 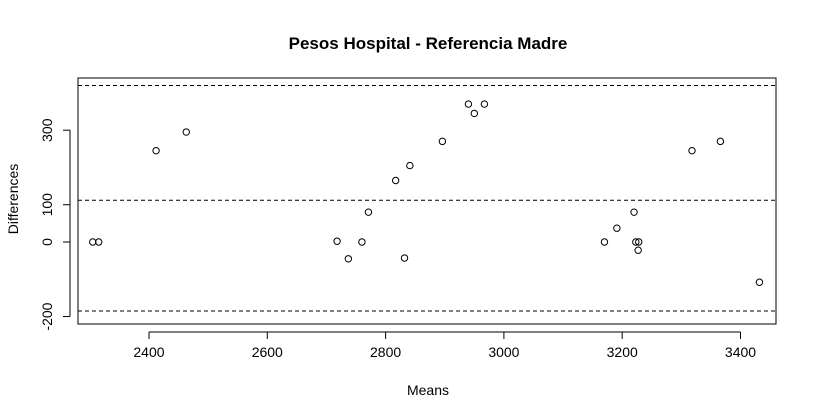 I want to click on y-tick-label: -200, so click(x=47, y=316).